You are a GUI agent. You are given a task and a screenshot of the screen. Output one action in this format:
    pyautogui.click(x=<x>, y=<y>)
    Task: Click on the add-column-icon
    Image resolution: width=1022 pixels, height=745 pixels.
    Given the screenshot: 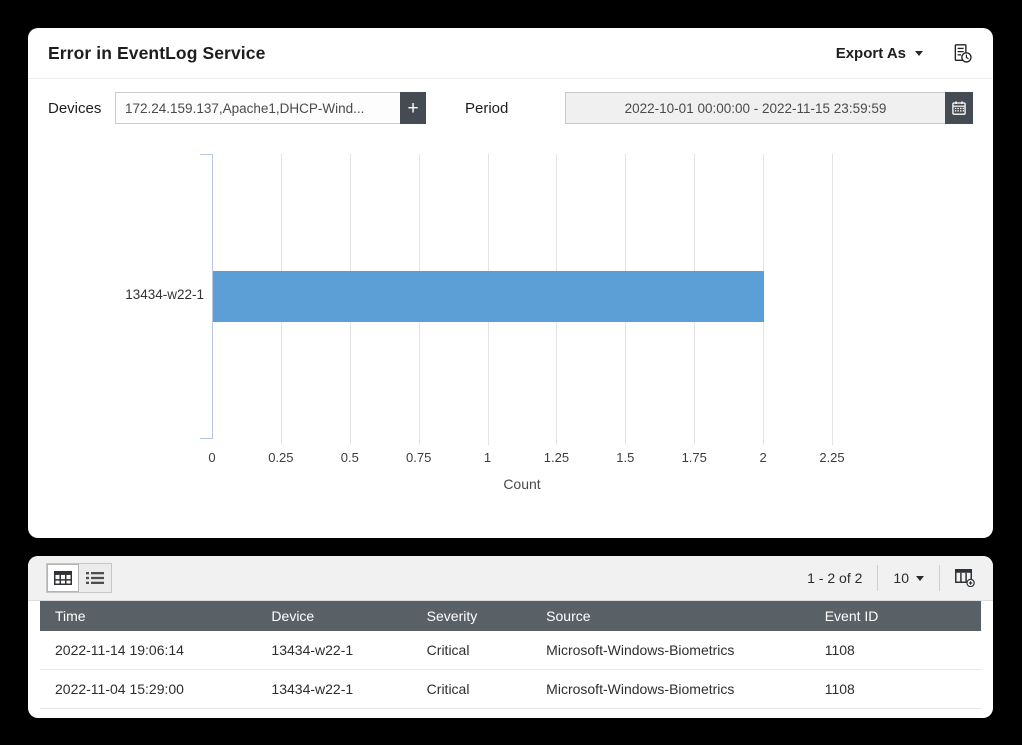 What is the action you would take?
    pyautogui.click(x=965, y=578)
    